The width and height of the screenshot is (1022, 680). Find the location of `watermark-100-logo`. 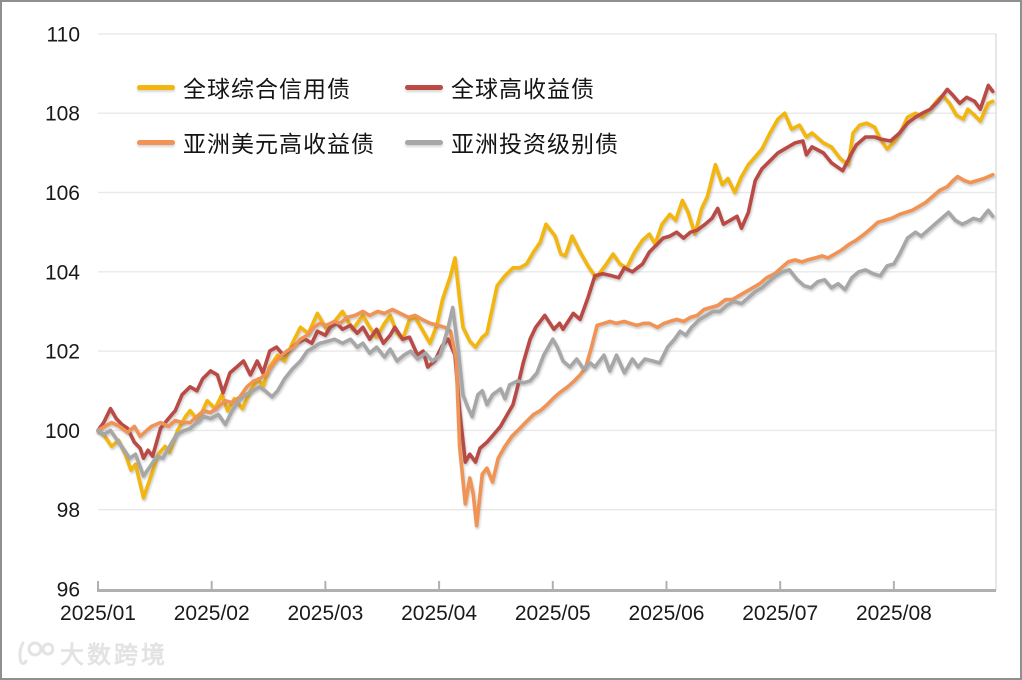

watermark-100-logo is located at coordinates (36, 653).